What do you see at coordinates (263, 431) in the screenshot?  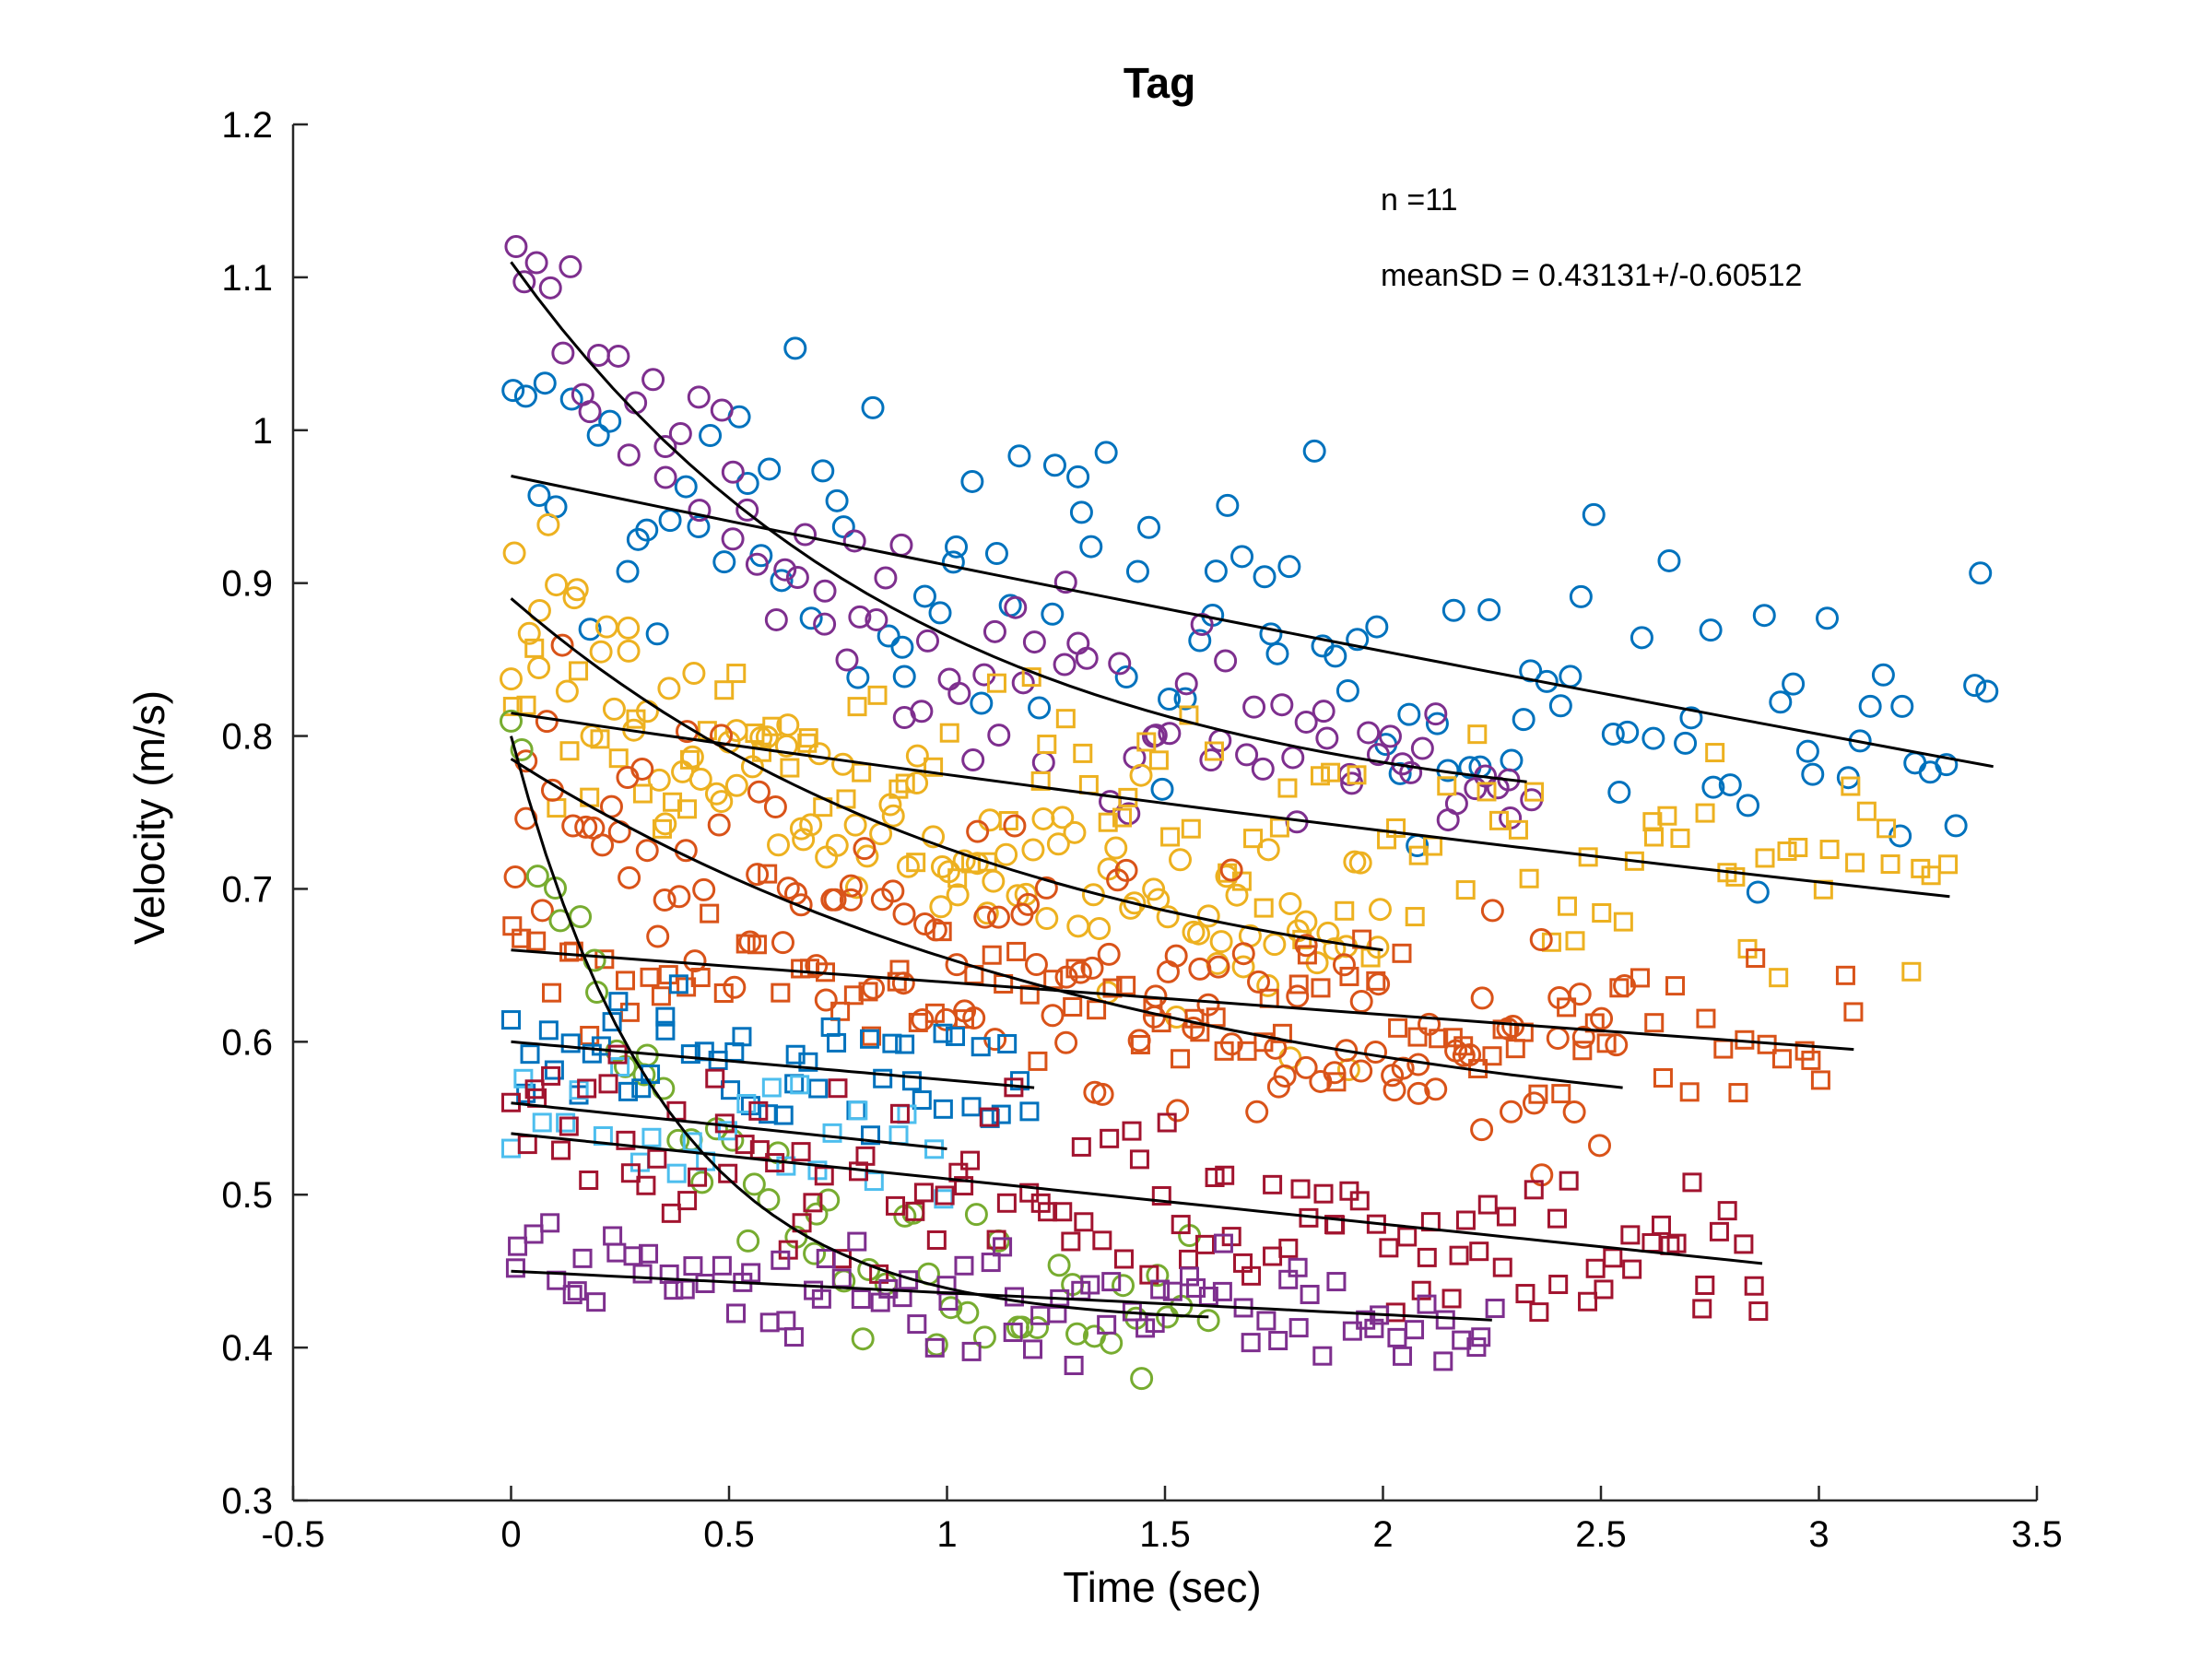 I see `y-tick-label: 1` at bounding box center [263, 431].